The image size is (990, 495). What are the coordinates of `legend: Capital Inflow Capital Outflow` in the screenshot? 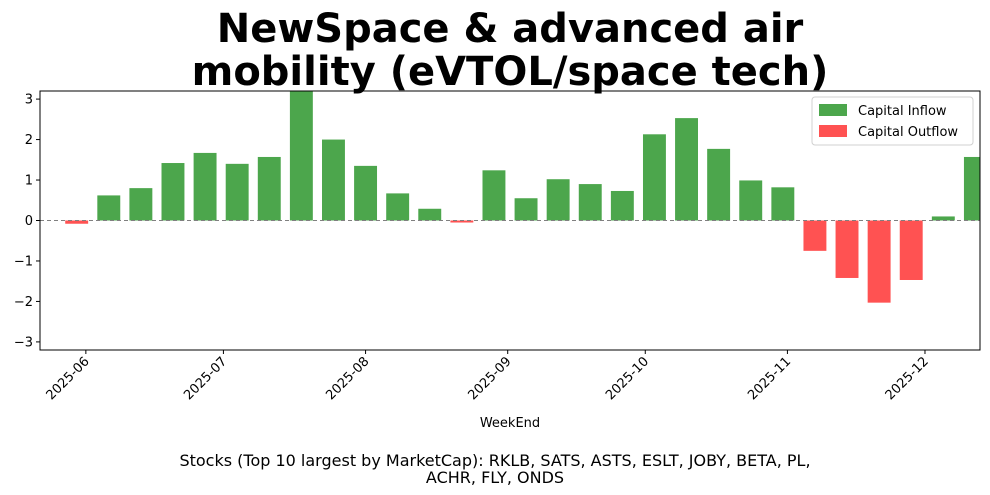 It's located at (892, 121).